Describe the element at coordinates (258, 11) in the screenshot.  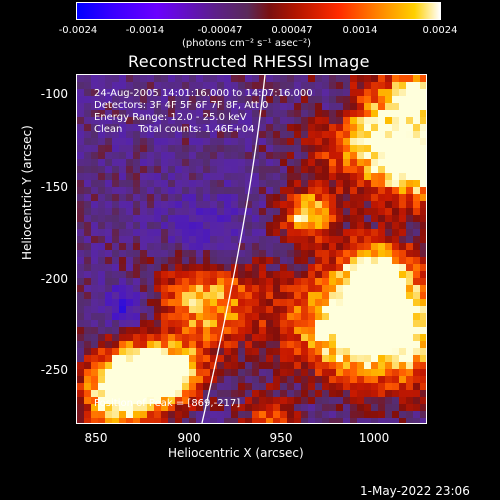
I see `colorbar` at that location.